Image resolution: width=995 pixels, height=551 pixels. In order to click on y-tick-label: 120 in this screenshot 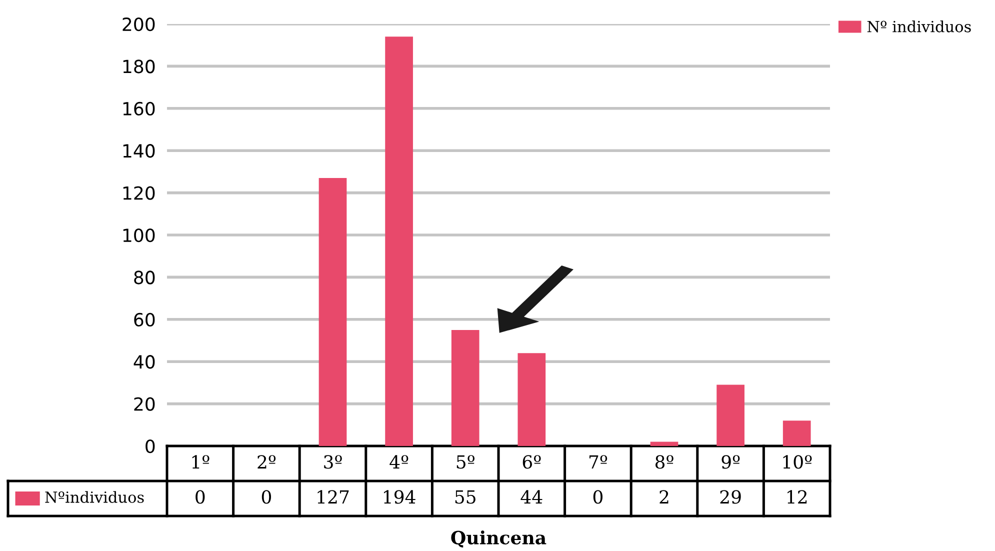, I will do `click(139, 193)`.